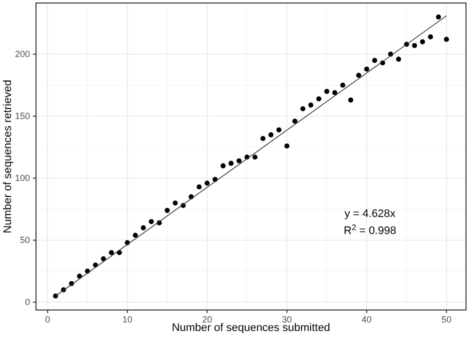 The width and height of the screenshot is (474, 338). I want to click on y-tick-label: 200, so click(22, 54).